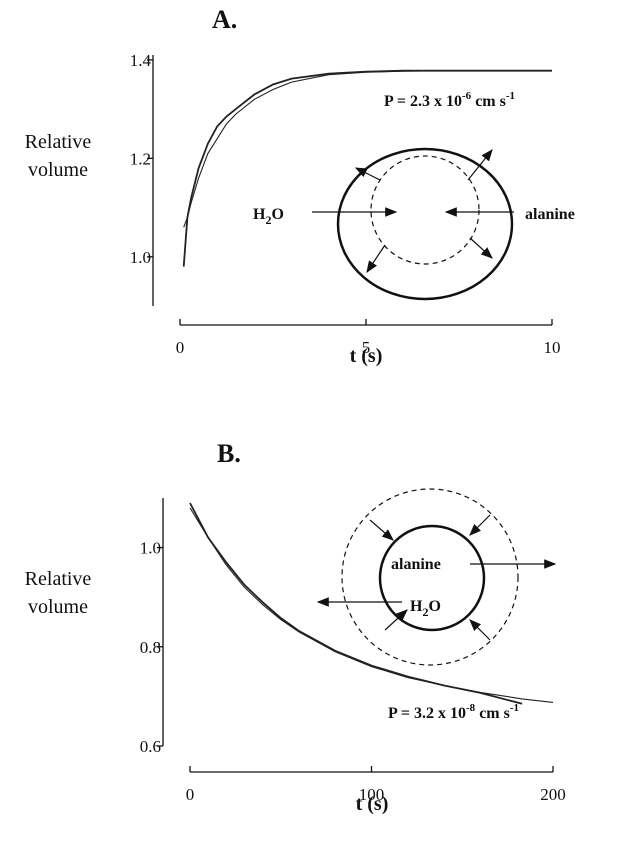 This screenshot has height=847, width=617. Describe the element at coordinates (471, 708) in the screenshot. I see `annotation-exponent: -8` at that location.